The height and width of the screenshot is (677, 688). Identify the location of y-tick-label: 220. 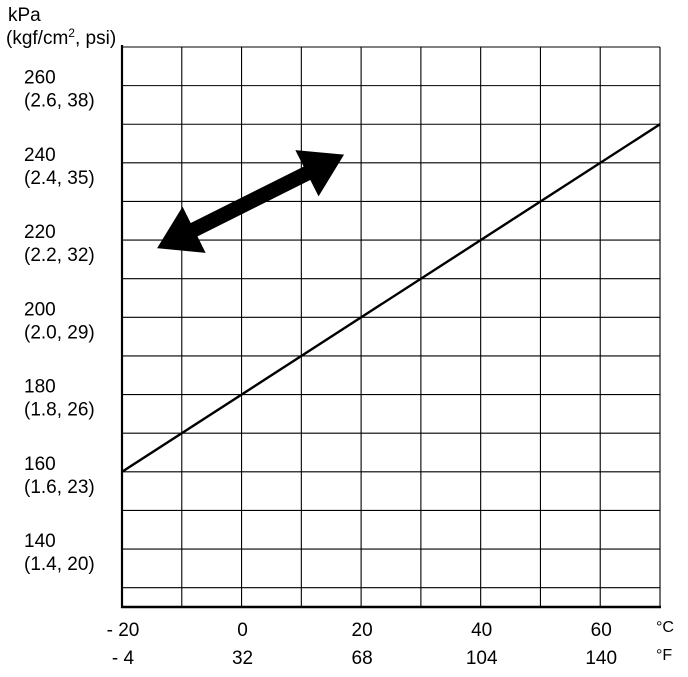
(40, 232).